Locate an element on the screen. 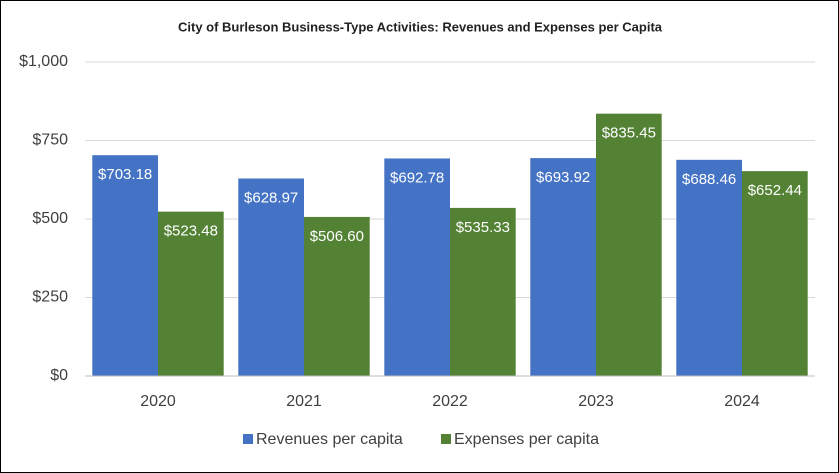  x-tick-label: 2024 is located at coordinates (742, 401).